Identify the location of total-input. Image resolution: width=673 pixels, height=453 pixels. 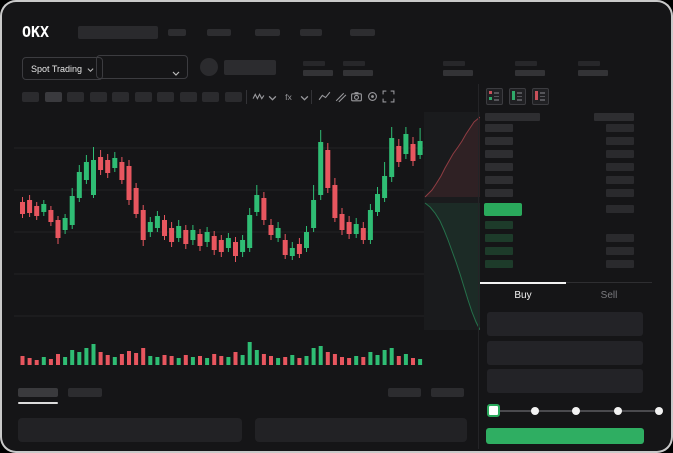
(565, 381).